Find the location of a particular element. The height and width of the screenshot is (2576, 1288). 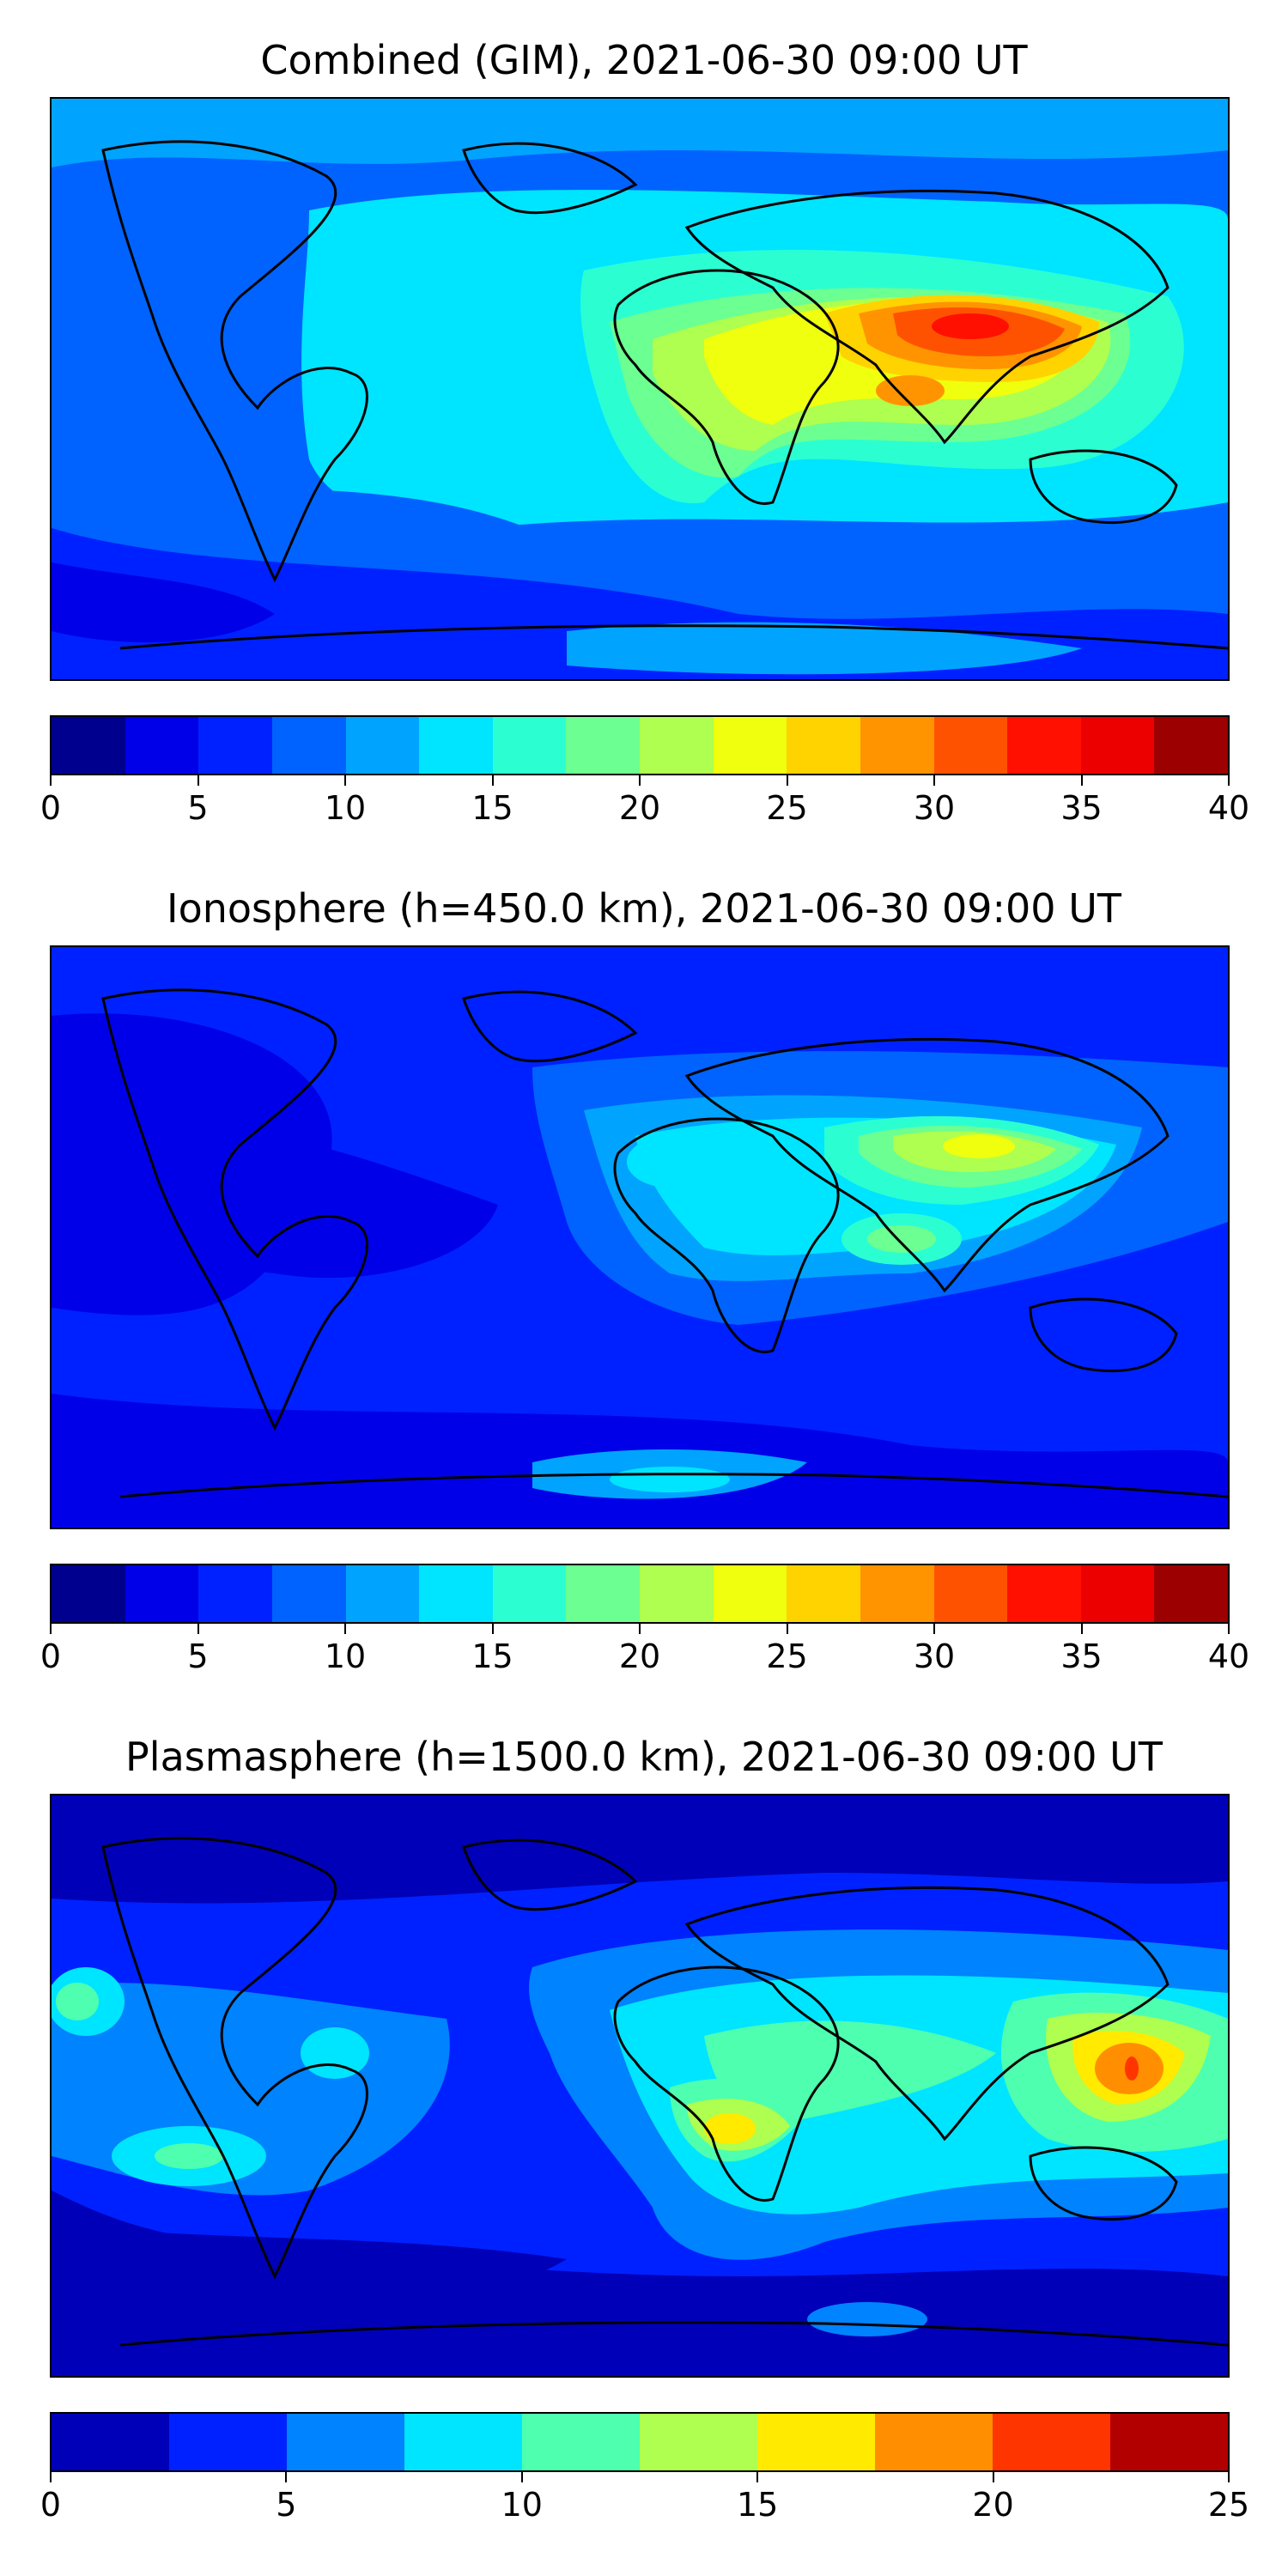

map-title-combined: Combined (GIM), 2021-06-30 09:00 UT is located at coordinates (644, 60).